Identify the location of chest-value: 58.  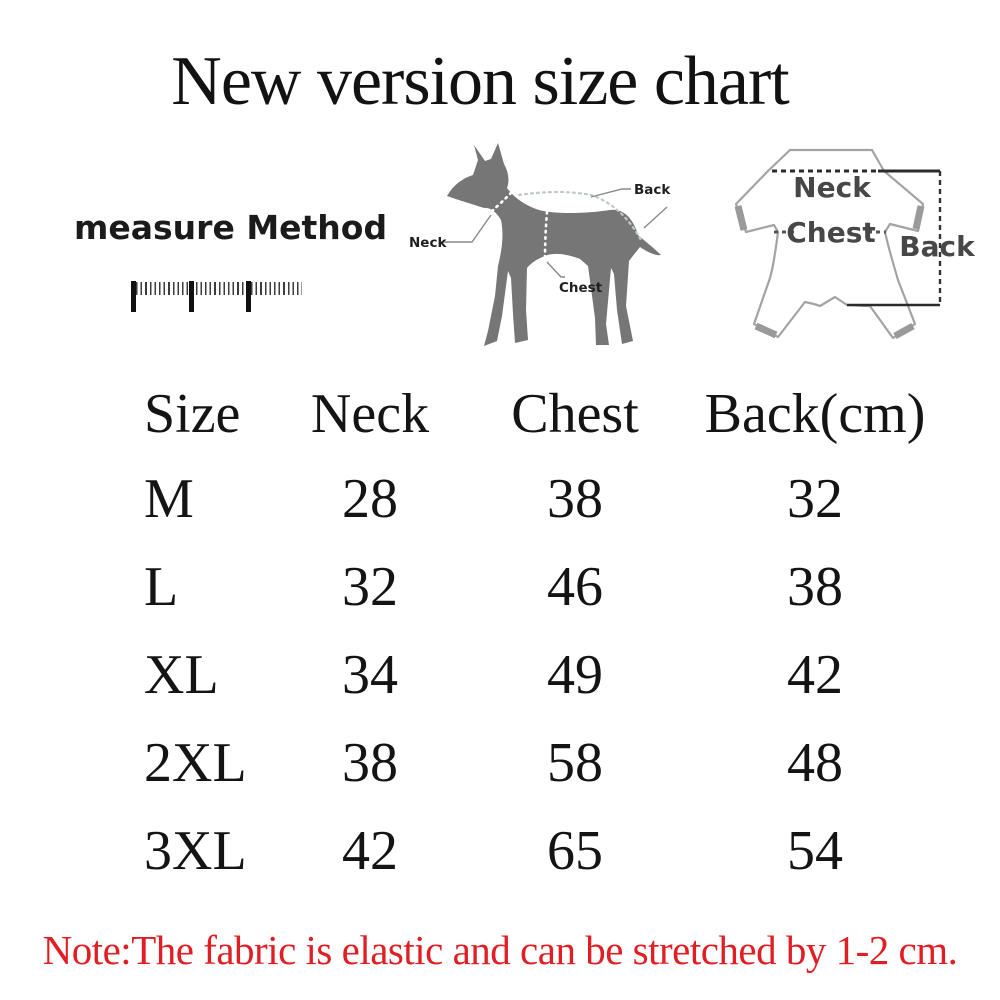
(575, 763).